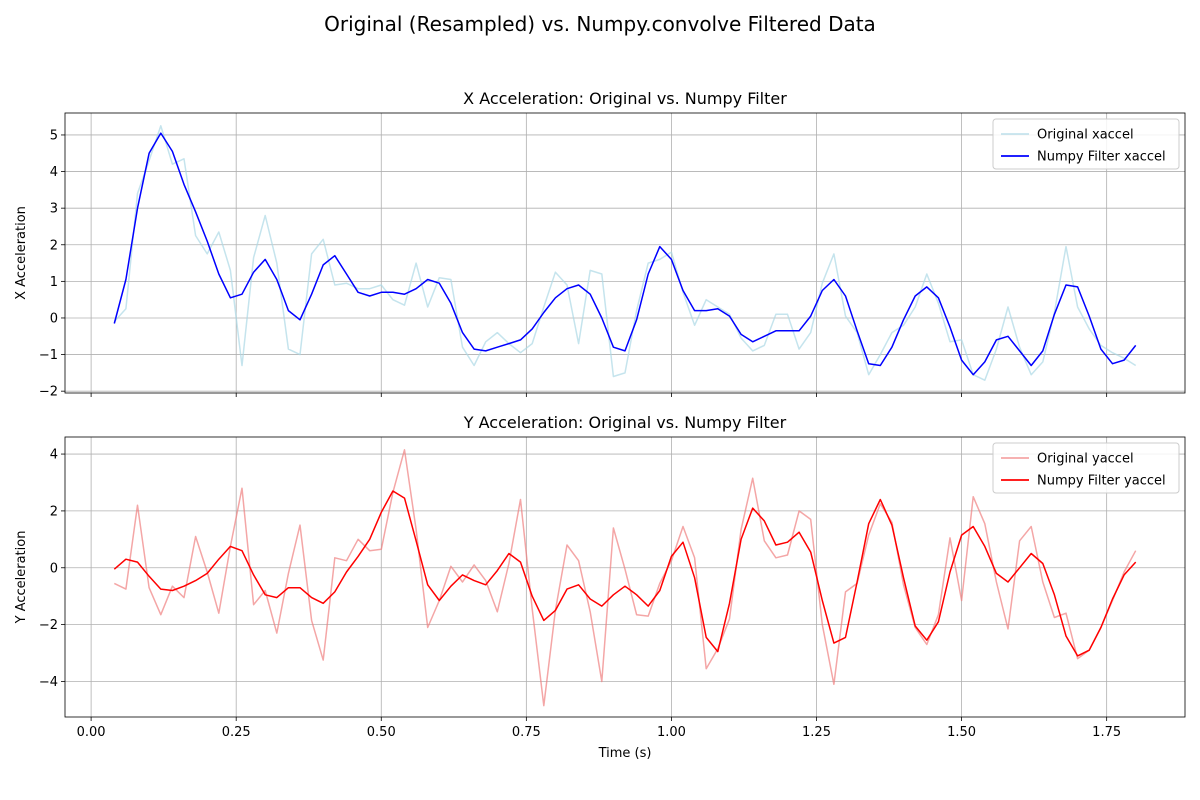 This screenshot has height=800, width=1200. Describe the element at coordinates (1101, 157) in the screenshot. I see `legend-label: Numpy Filter xaccel` at that location.